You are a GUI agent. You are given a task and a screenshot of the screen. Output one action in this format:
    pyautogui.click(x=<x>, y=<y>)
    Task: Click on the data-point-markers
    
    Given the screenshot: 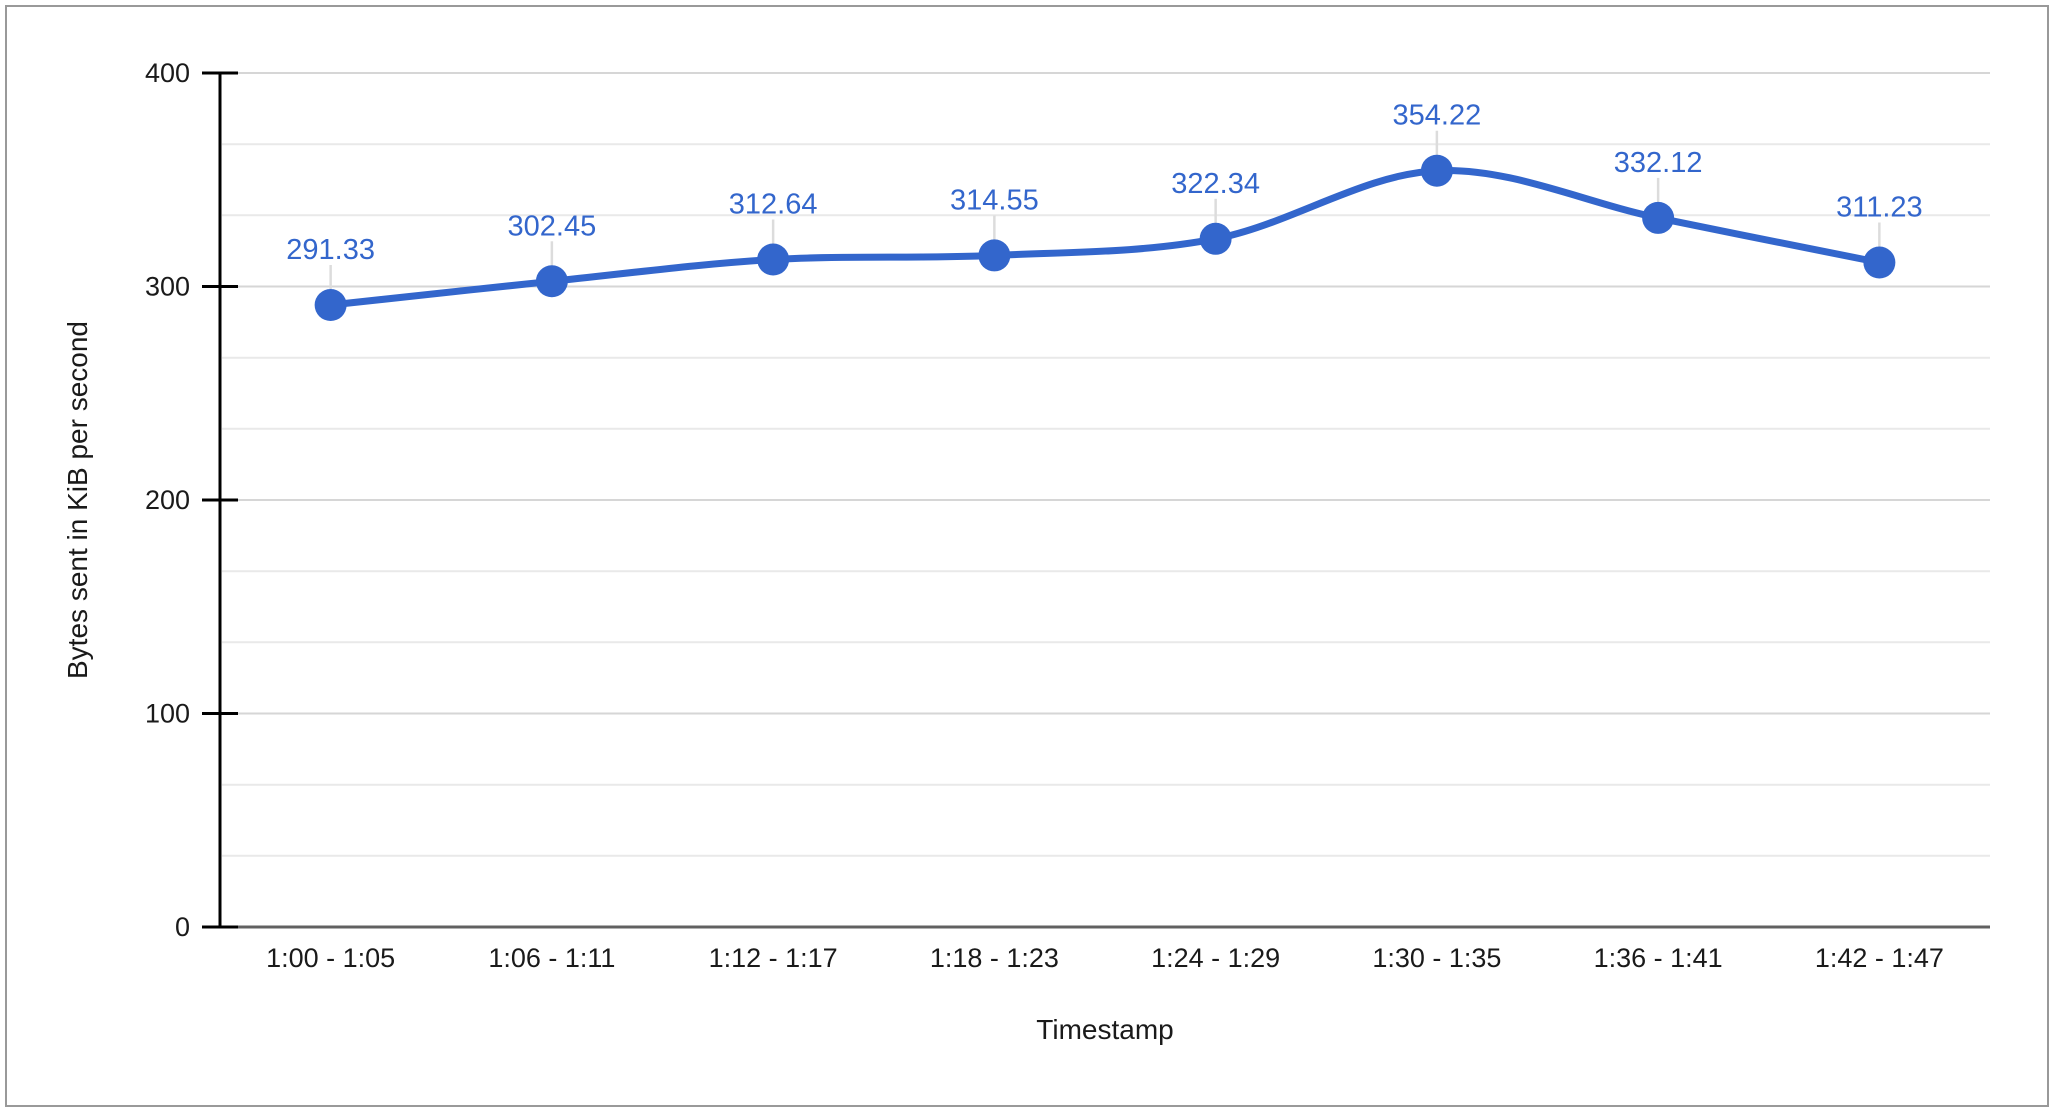 What is the action you would take?
    pyautogui.click(x=1105, y=238)
    